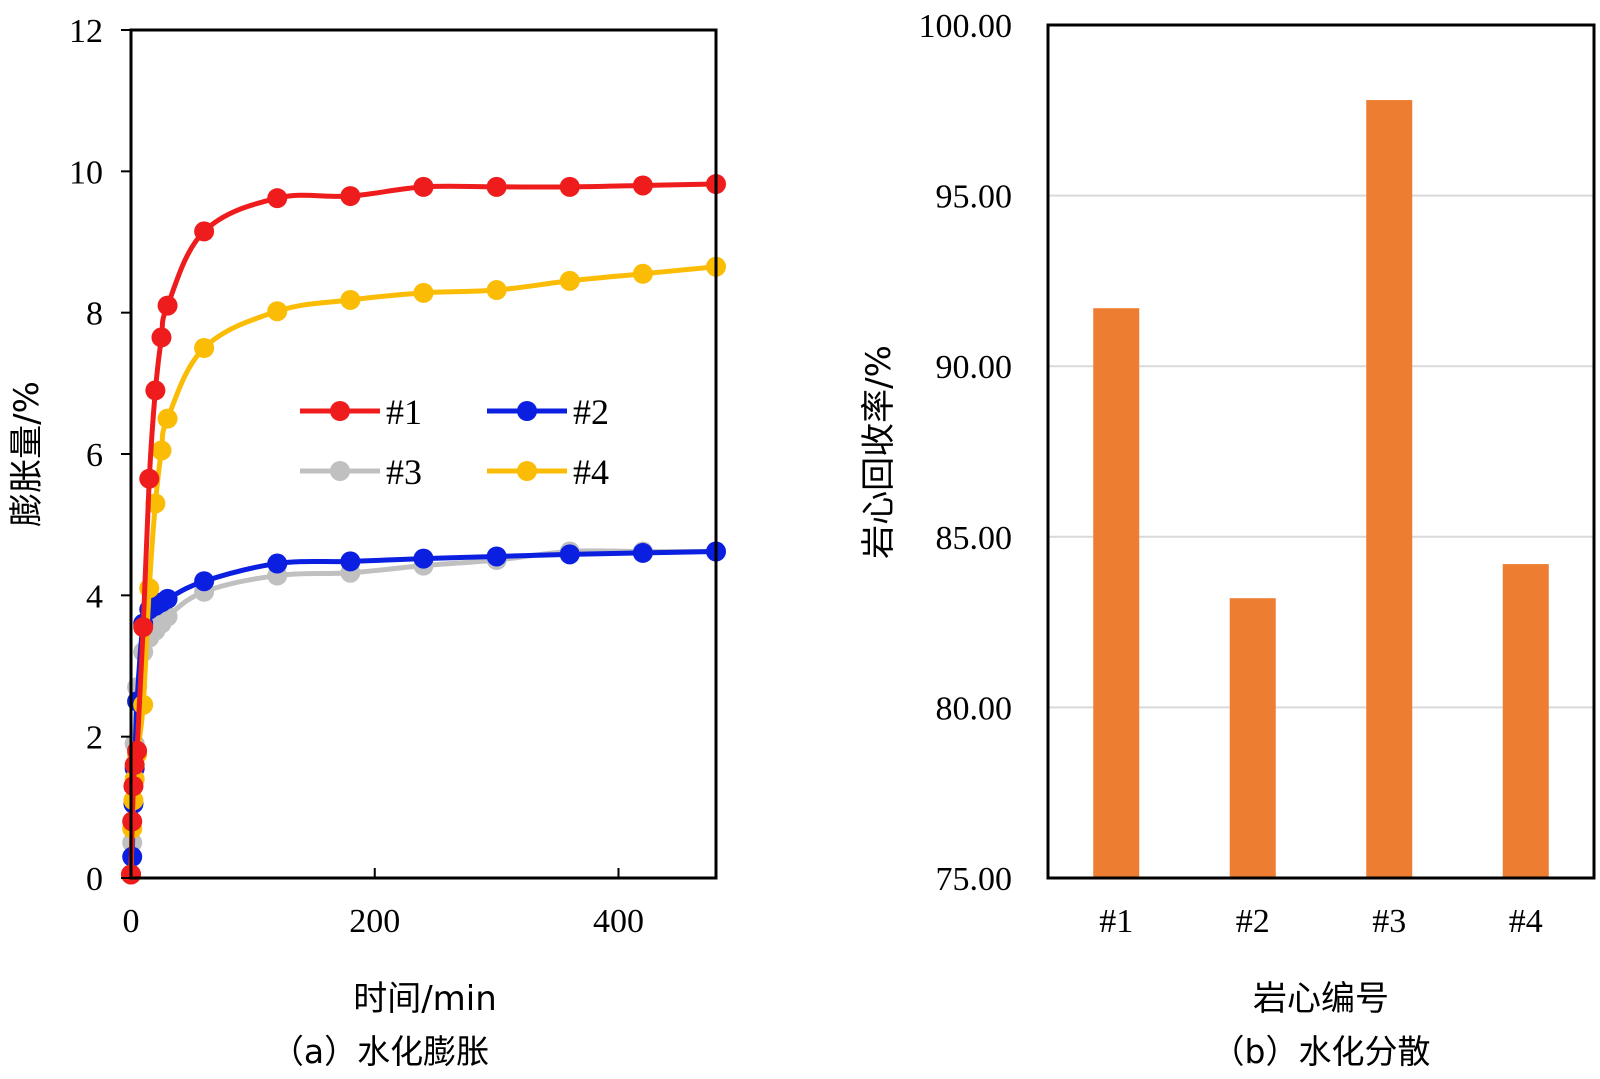  I want to click on y-tick-label: 90.00, so click(974, 367).